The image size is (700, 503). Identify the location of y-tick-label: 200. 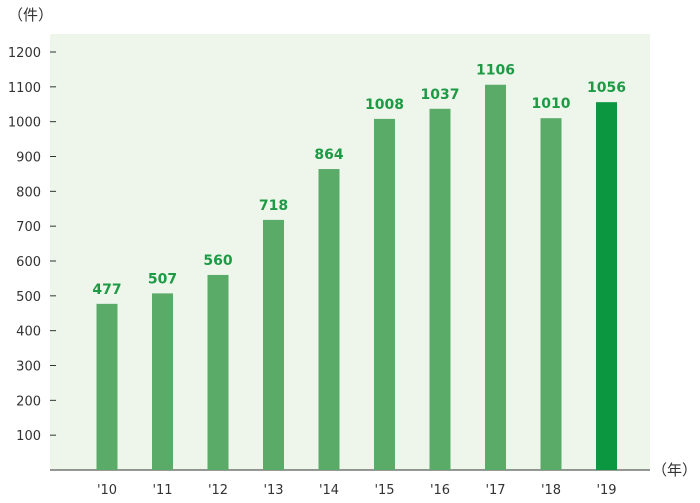
(28, 401).